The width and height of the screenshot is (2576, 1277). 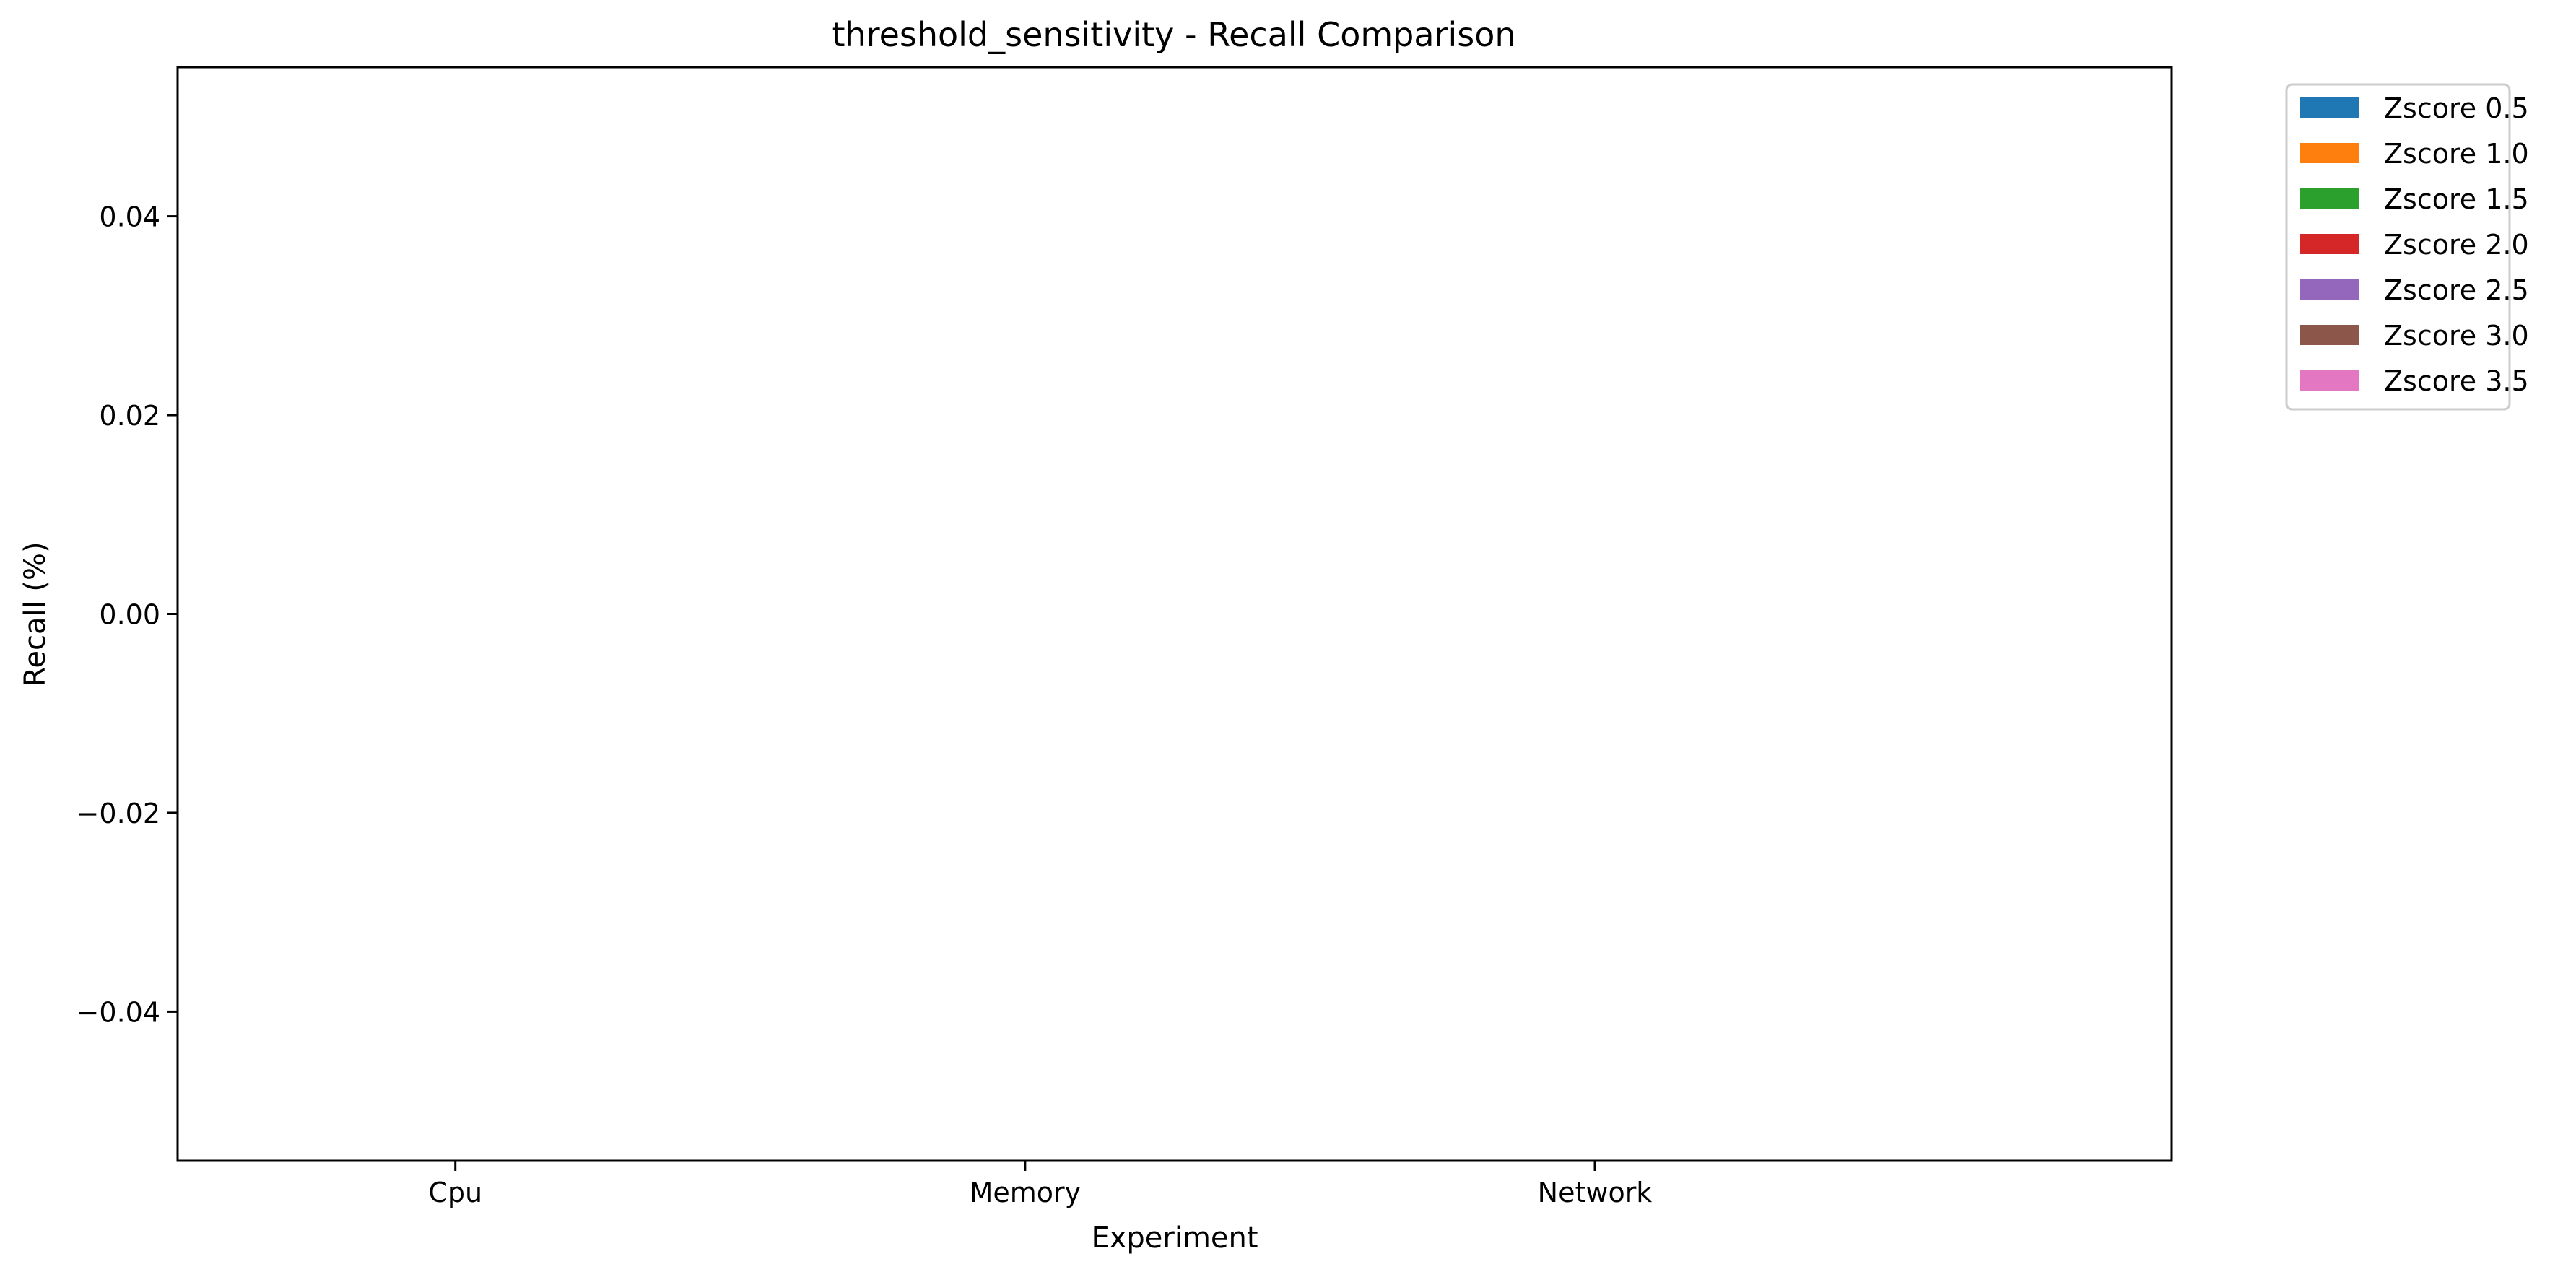 I want to click on y-tick-label: 0.02, so click(x=129, y=416).